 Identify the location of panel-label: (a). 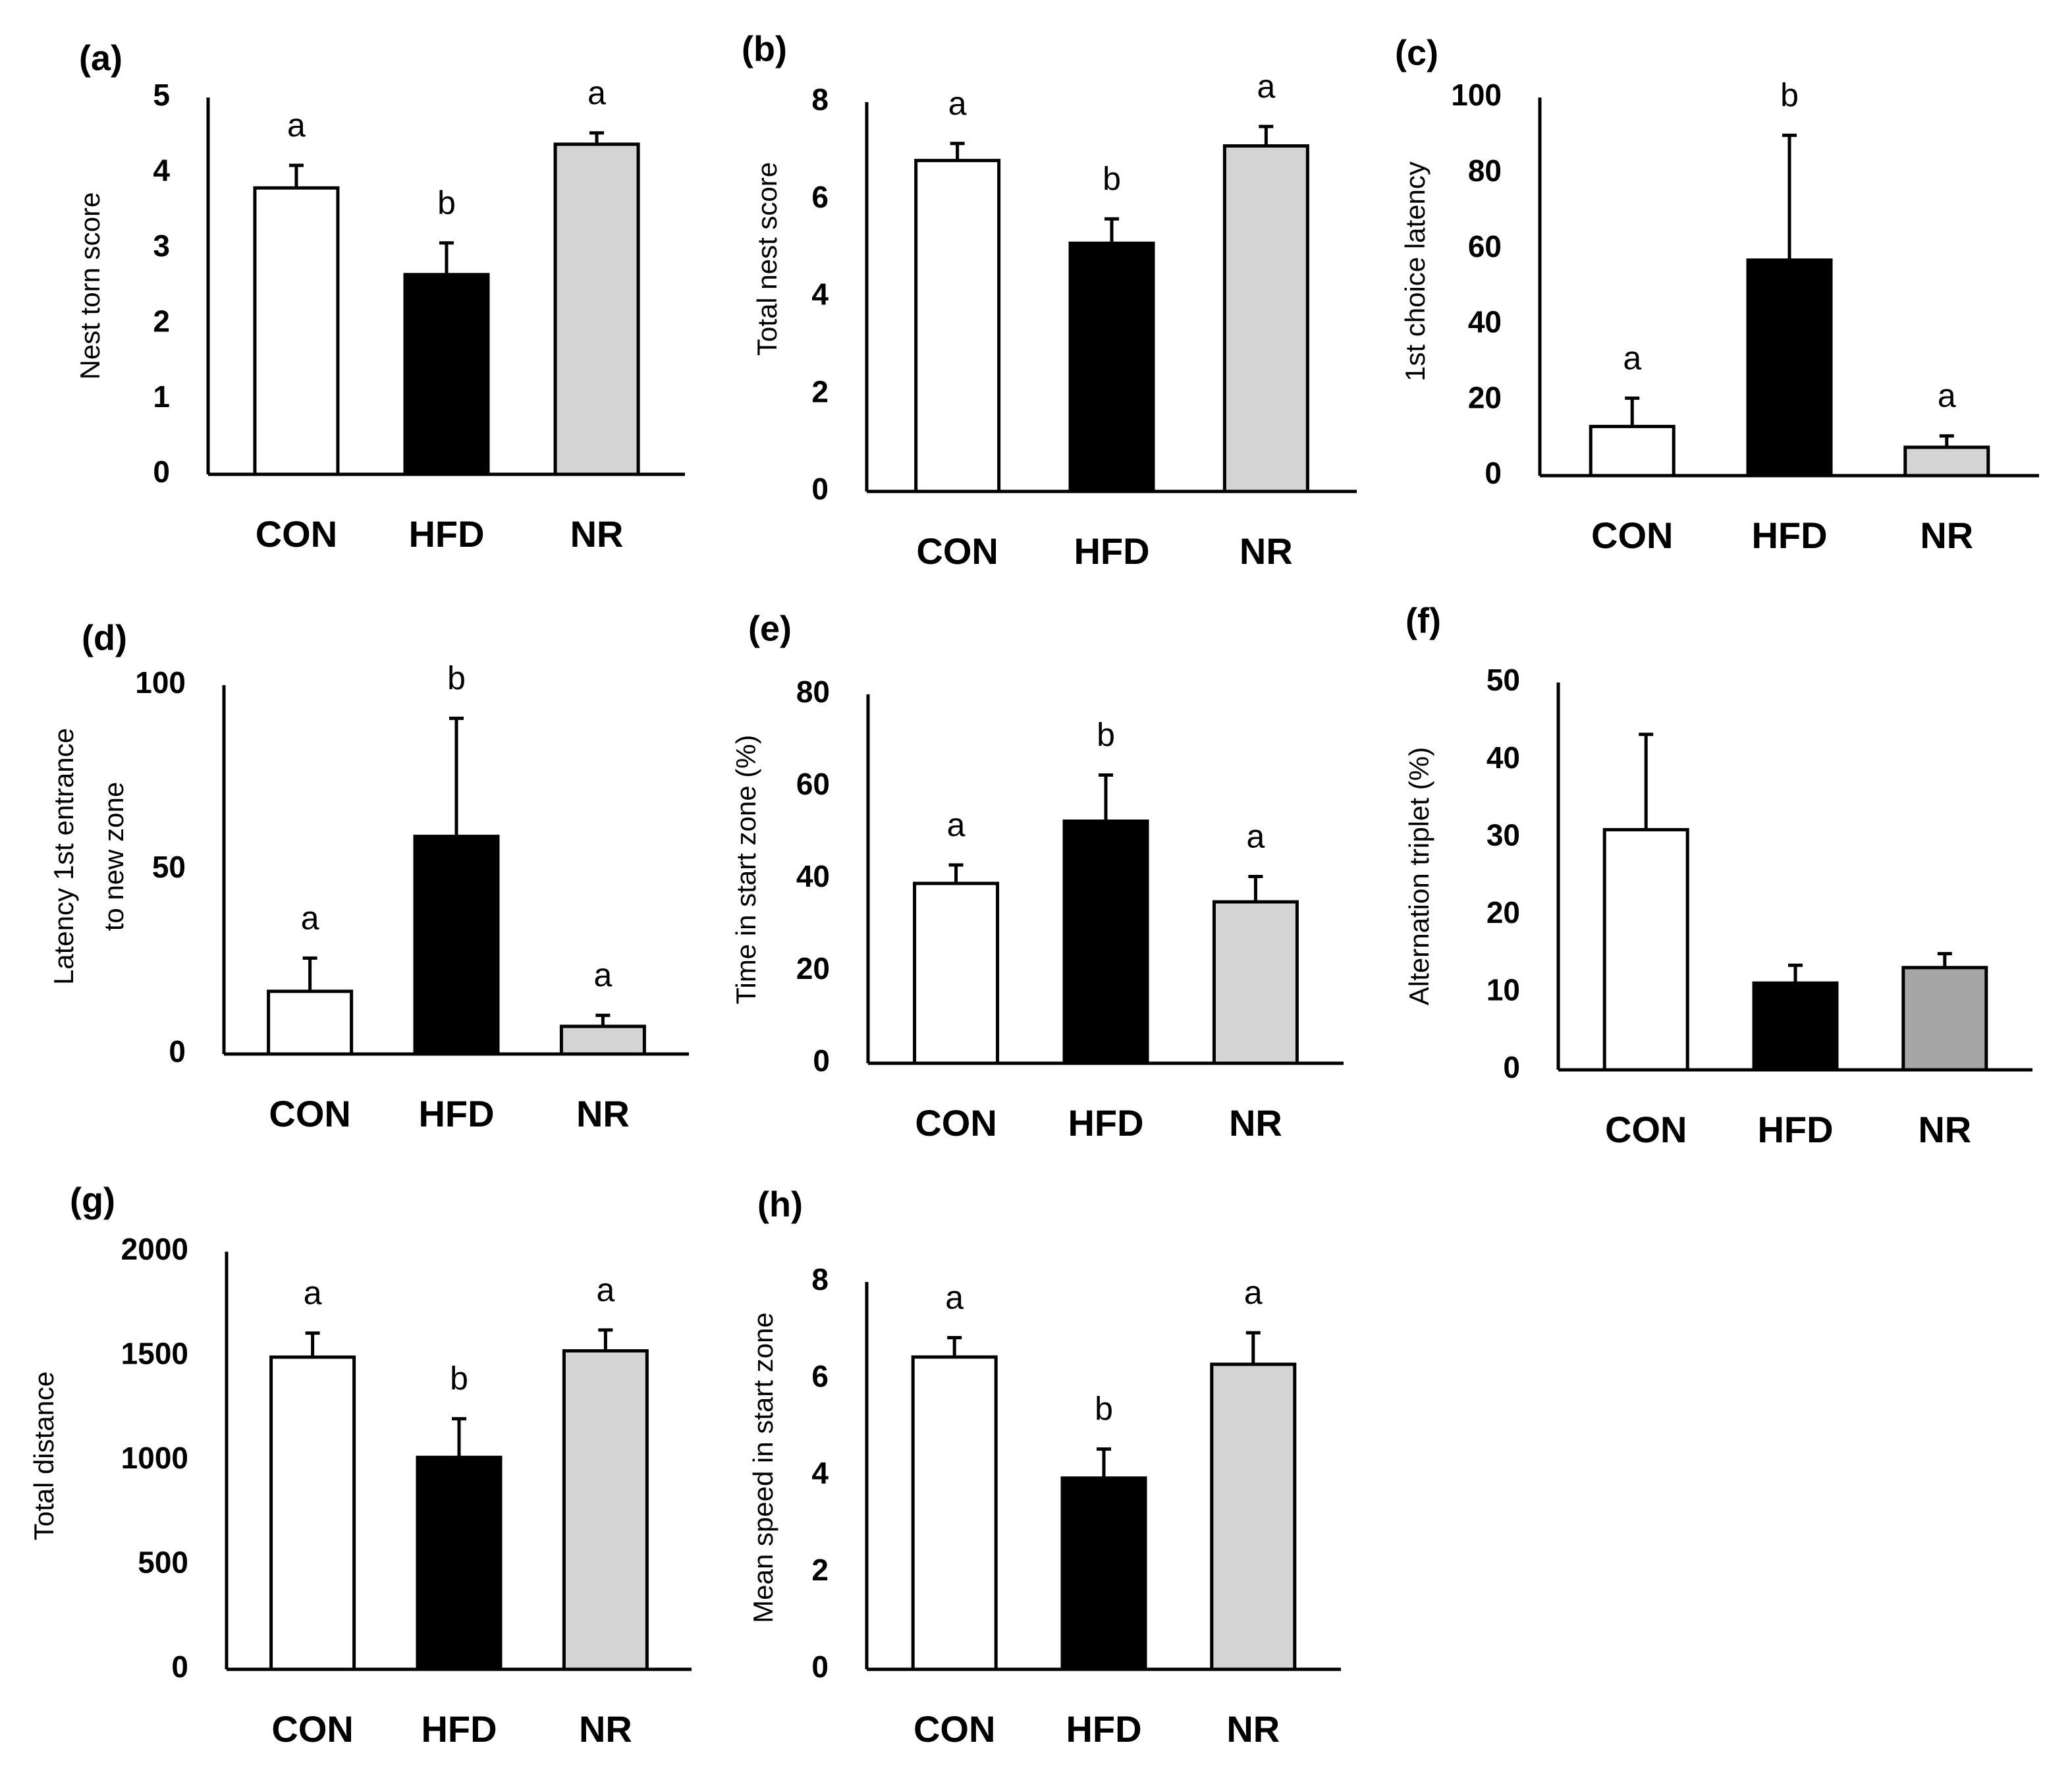
(101, 58).